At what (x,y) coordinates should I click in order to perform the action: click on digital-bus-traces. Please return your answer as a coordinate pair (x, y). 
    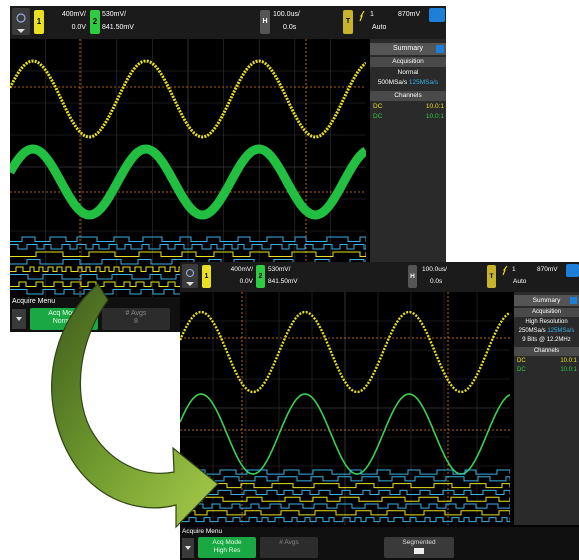
    Looking at the image, I should click on (345, 496).